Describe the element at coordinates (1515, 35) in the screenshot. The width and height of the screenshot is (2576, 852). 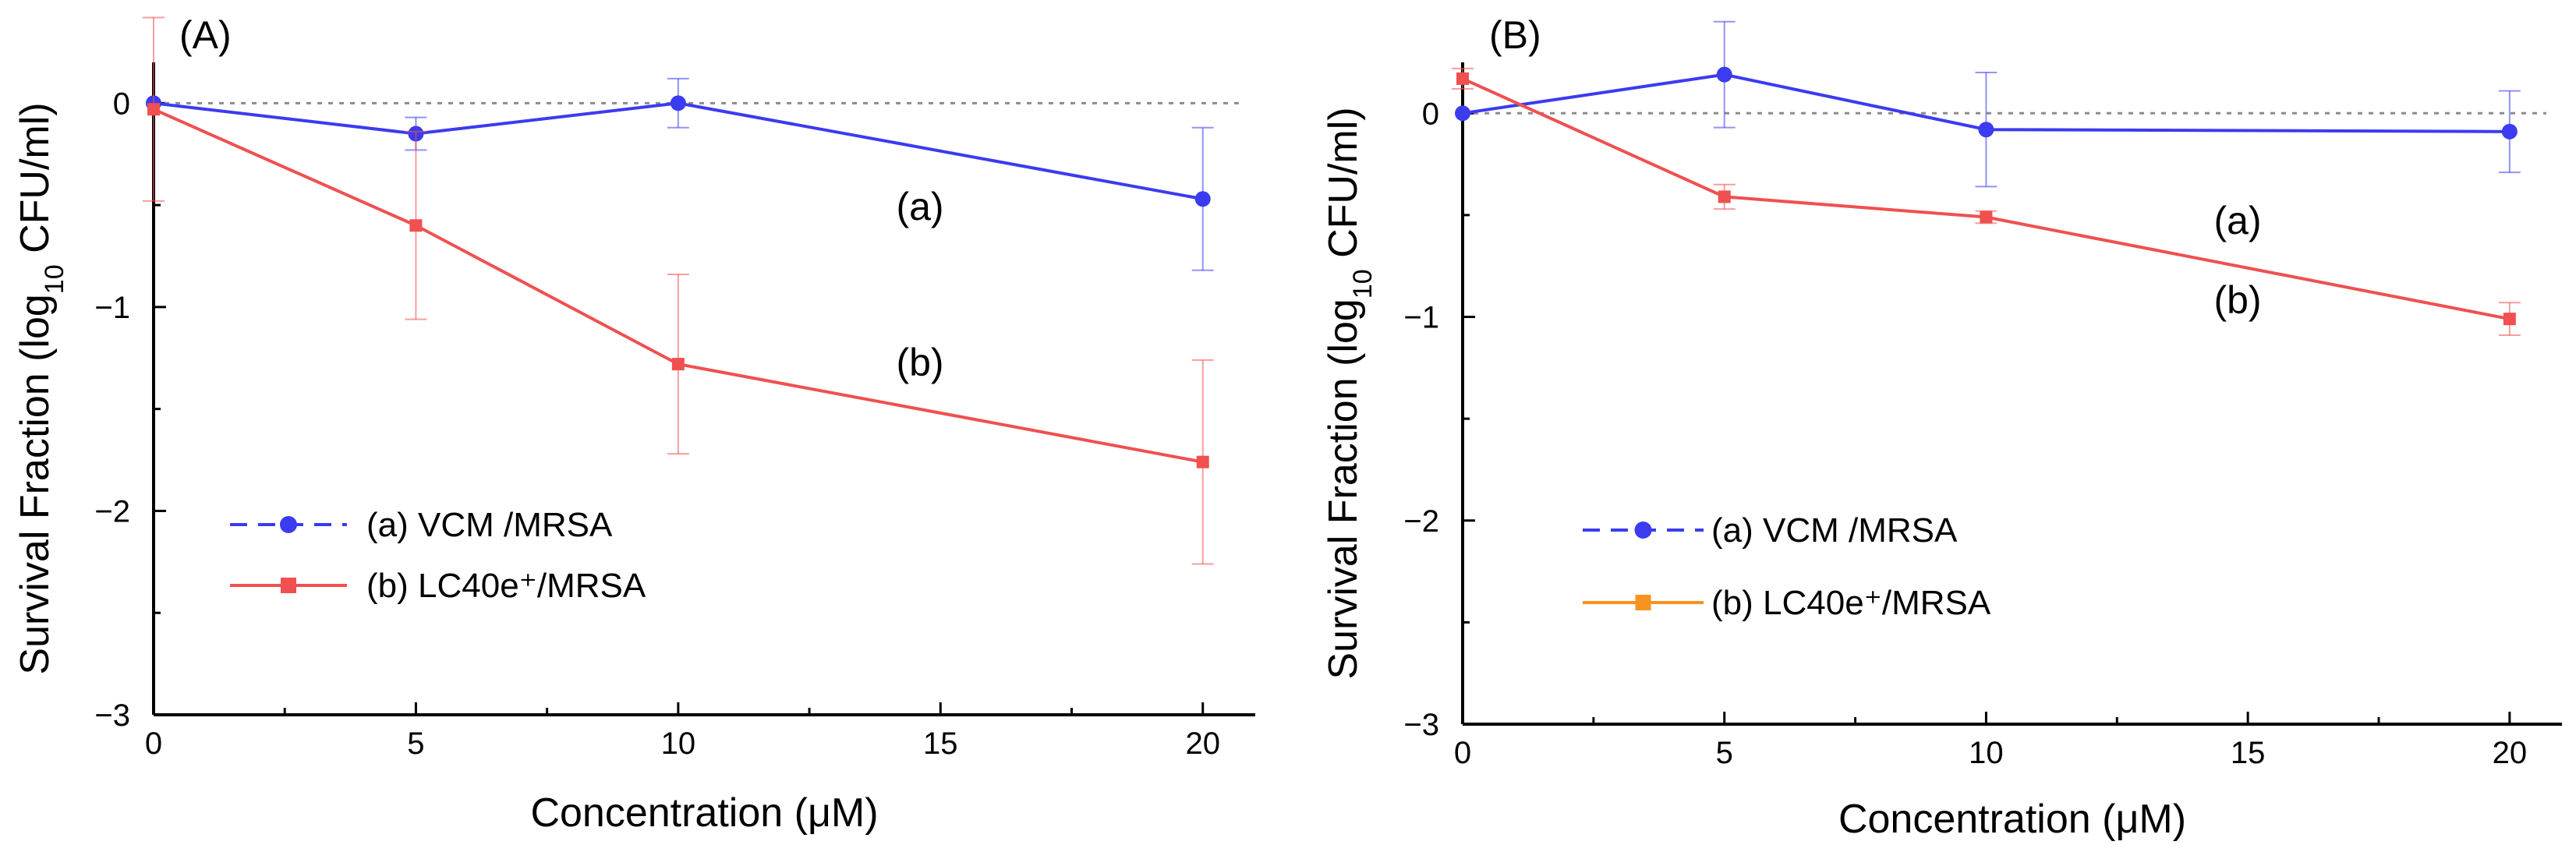
I see `panel-label: (B)` at that location.